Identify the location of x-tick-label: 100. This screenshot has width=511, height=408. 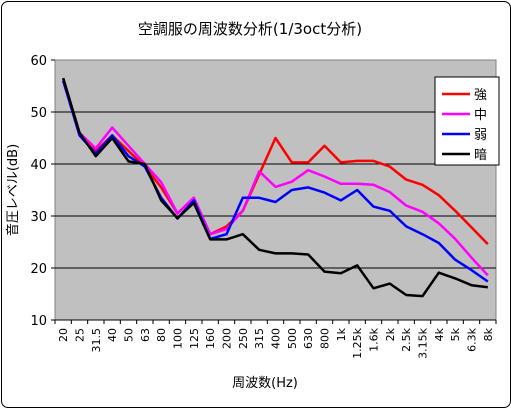
(178, 338).